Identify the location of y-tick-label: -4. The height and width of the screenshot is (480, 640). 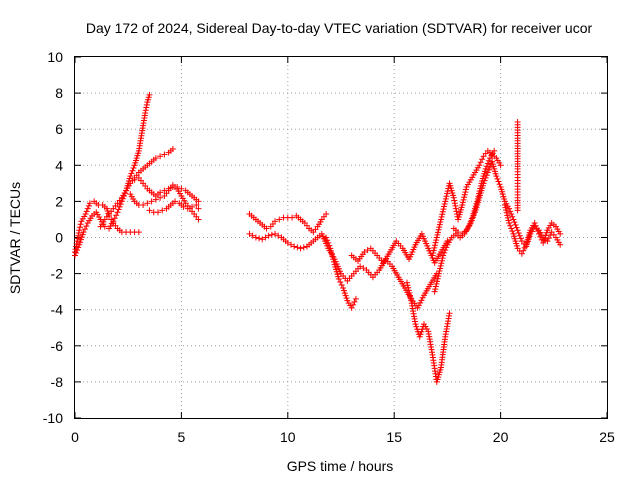
(57, 310).